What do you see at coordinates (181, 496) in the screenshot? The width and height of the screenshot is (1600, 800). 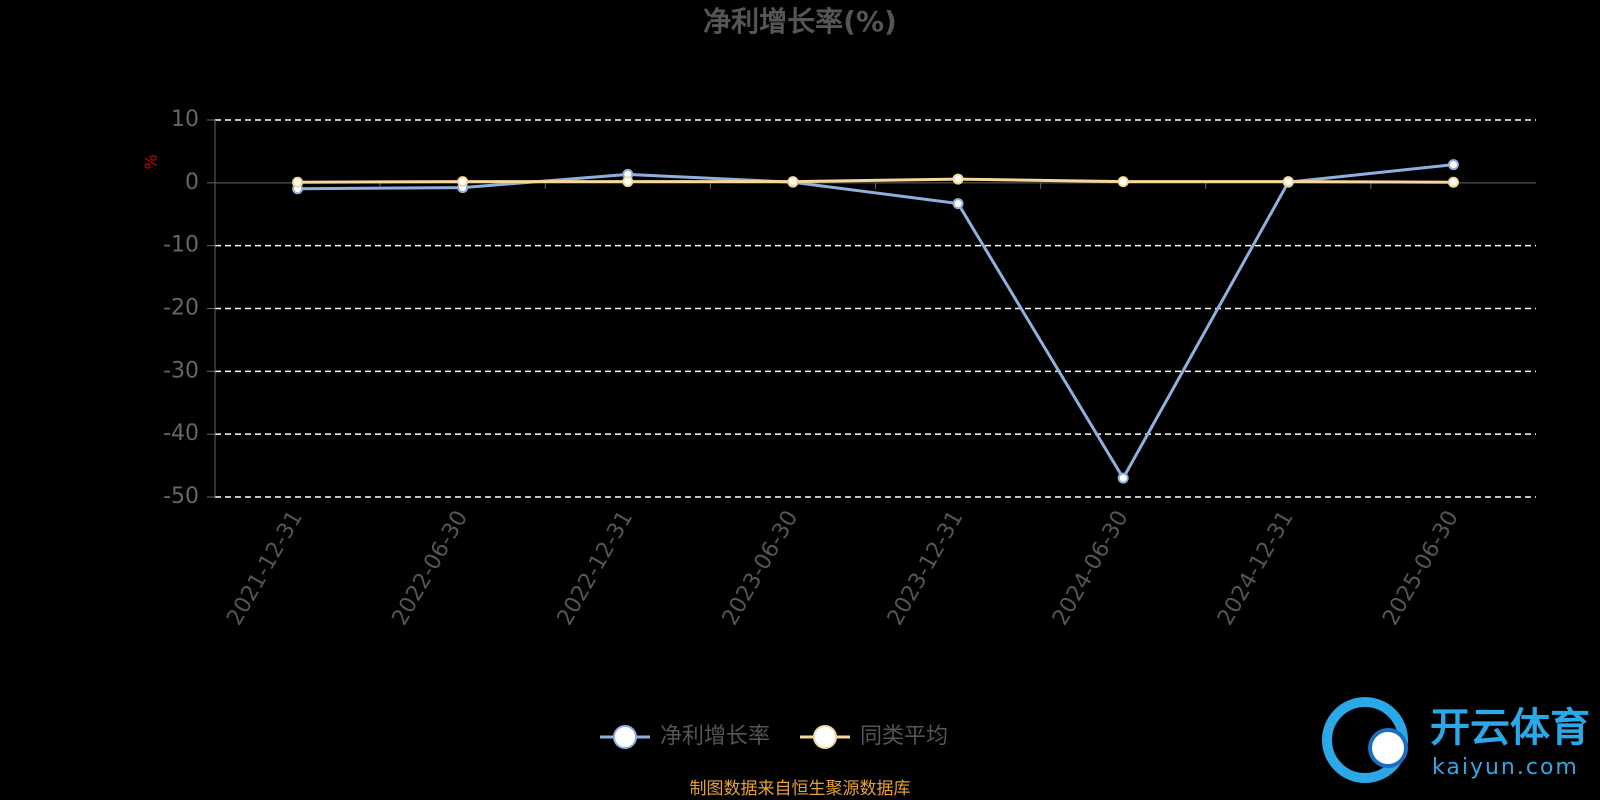 I see `y-tick-label: -50` at bounding box center [181, 496].